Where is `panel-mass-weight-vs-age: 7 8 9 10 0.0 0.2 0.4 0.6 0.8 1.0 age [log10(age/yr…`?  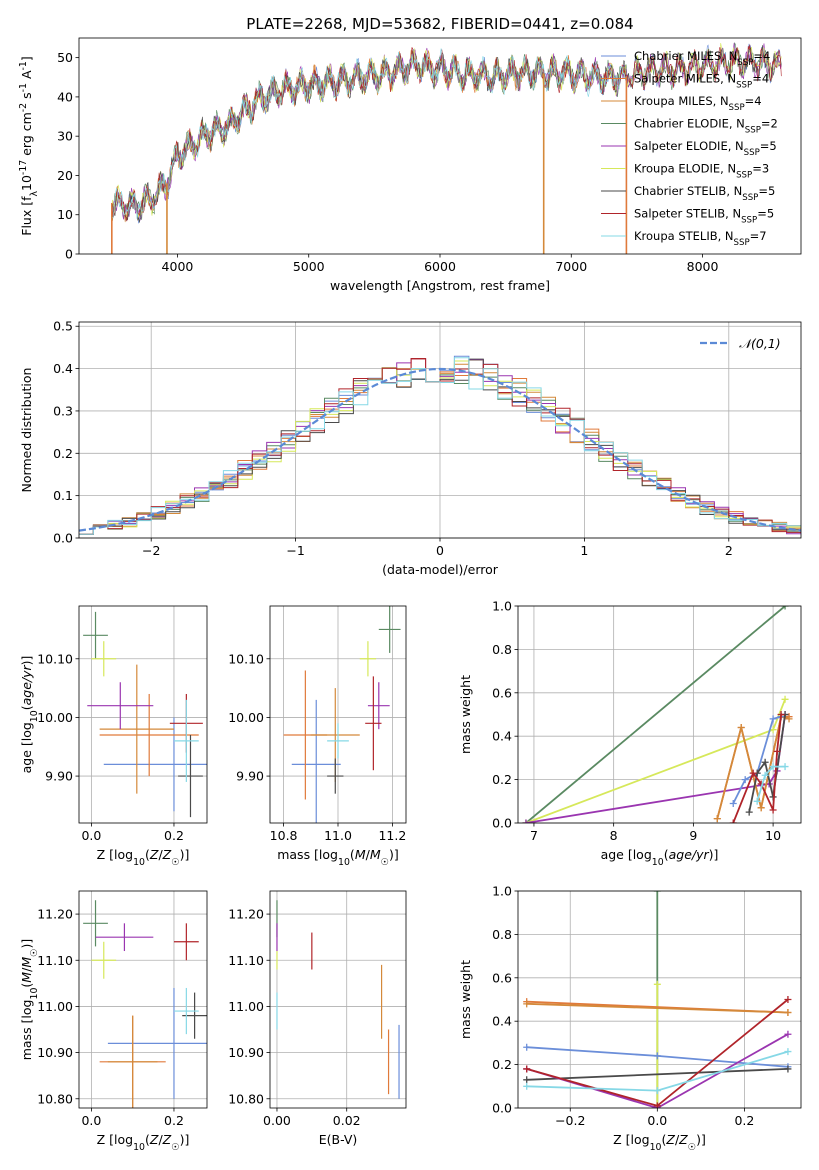
panel-mass-weight-vs-age: 7 8 9 10 0.0 0.2 0.4 0.6 0.8 1.0 age [log10(age/yr… is located at coordinates (630, 733).